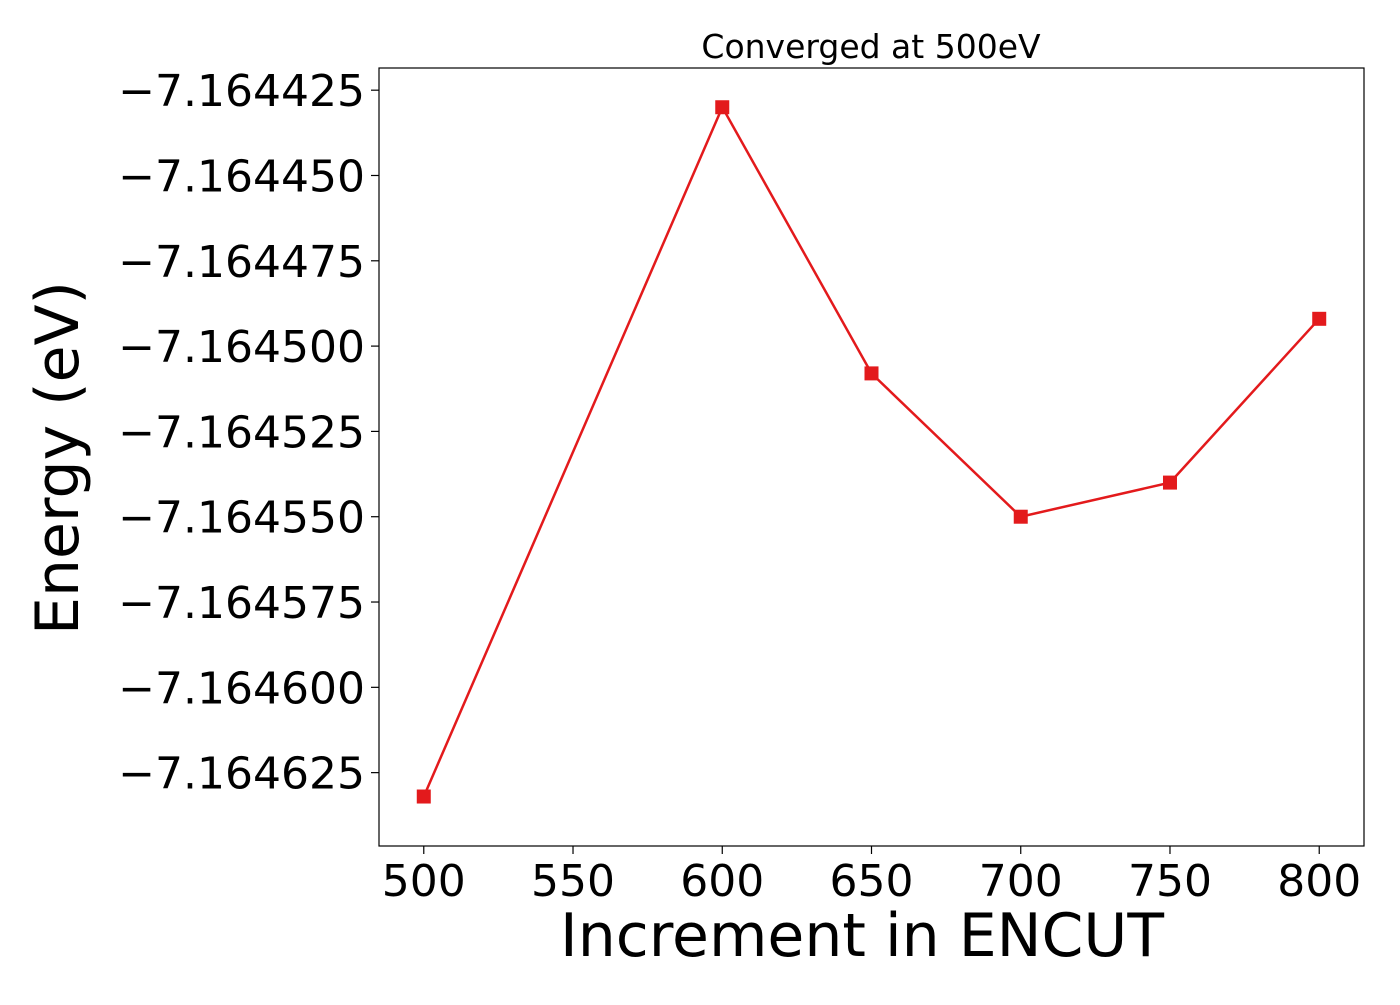 The width and height of the screenshot is (1400, 1005). What do you see at coordinates (241, 603) in the screenshot?
I see `y-tick-label: −7.164575` at bounding box center [241, 603].